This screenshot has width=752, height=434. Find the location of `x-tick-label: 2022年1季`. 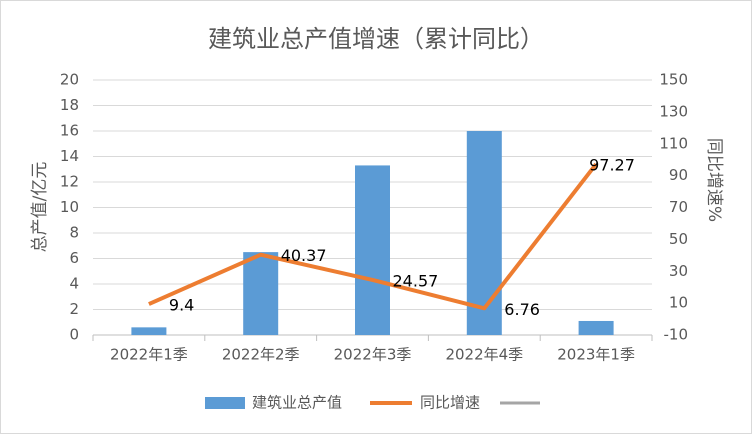

x-tick-label: 2022年1季 is located at coordinates (149, 355).